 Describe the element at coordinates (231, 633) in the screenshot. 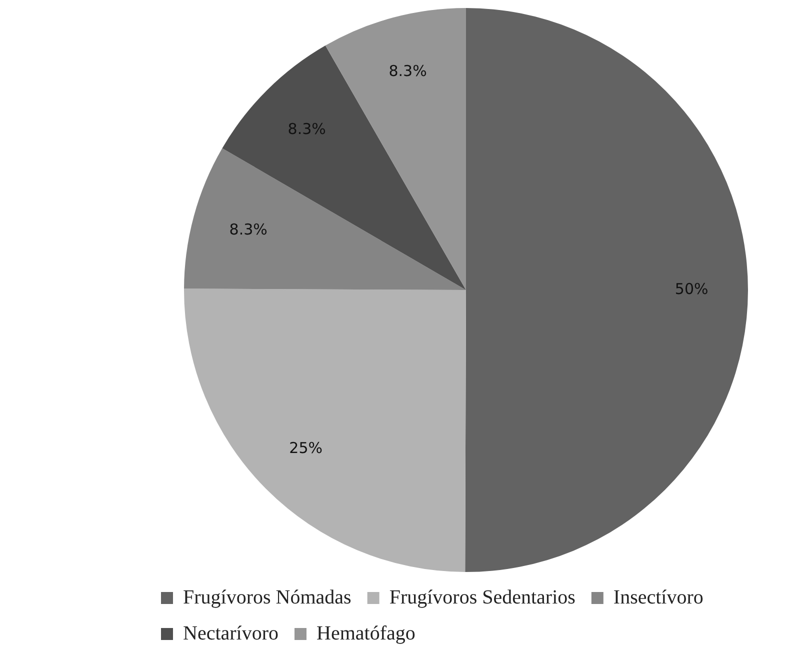

I see `legend-label: Nectarívoro` at that location.